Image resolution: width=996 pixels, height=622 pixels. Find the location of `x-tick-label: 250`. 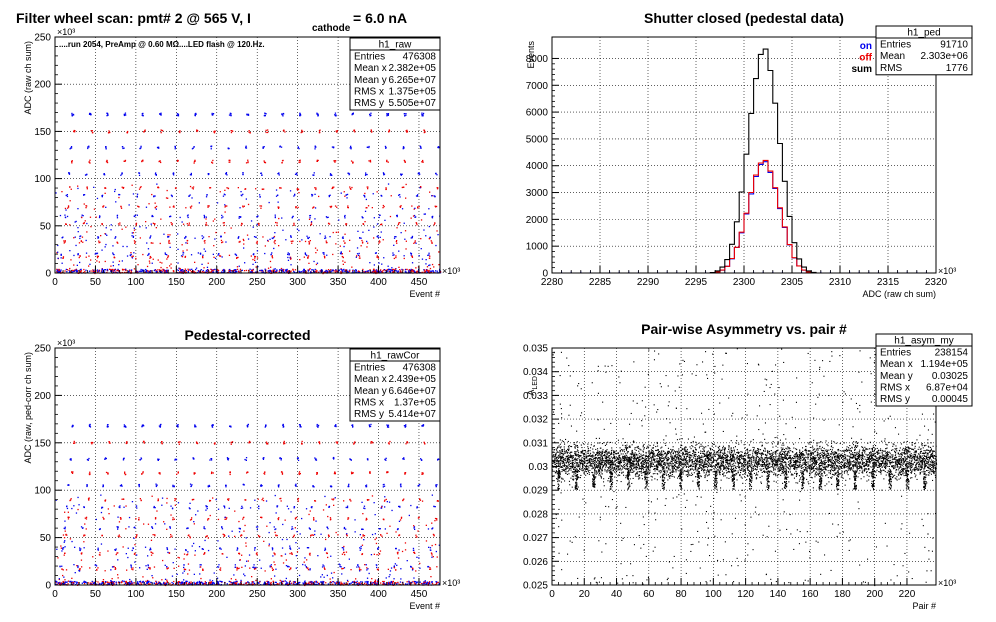

x-tick-label: 250 is located at coordinates (257, 282).